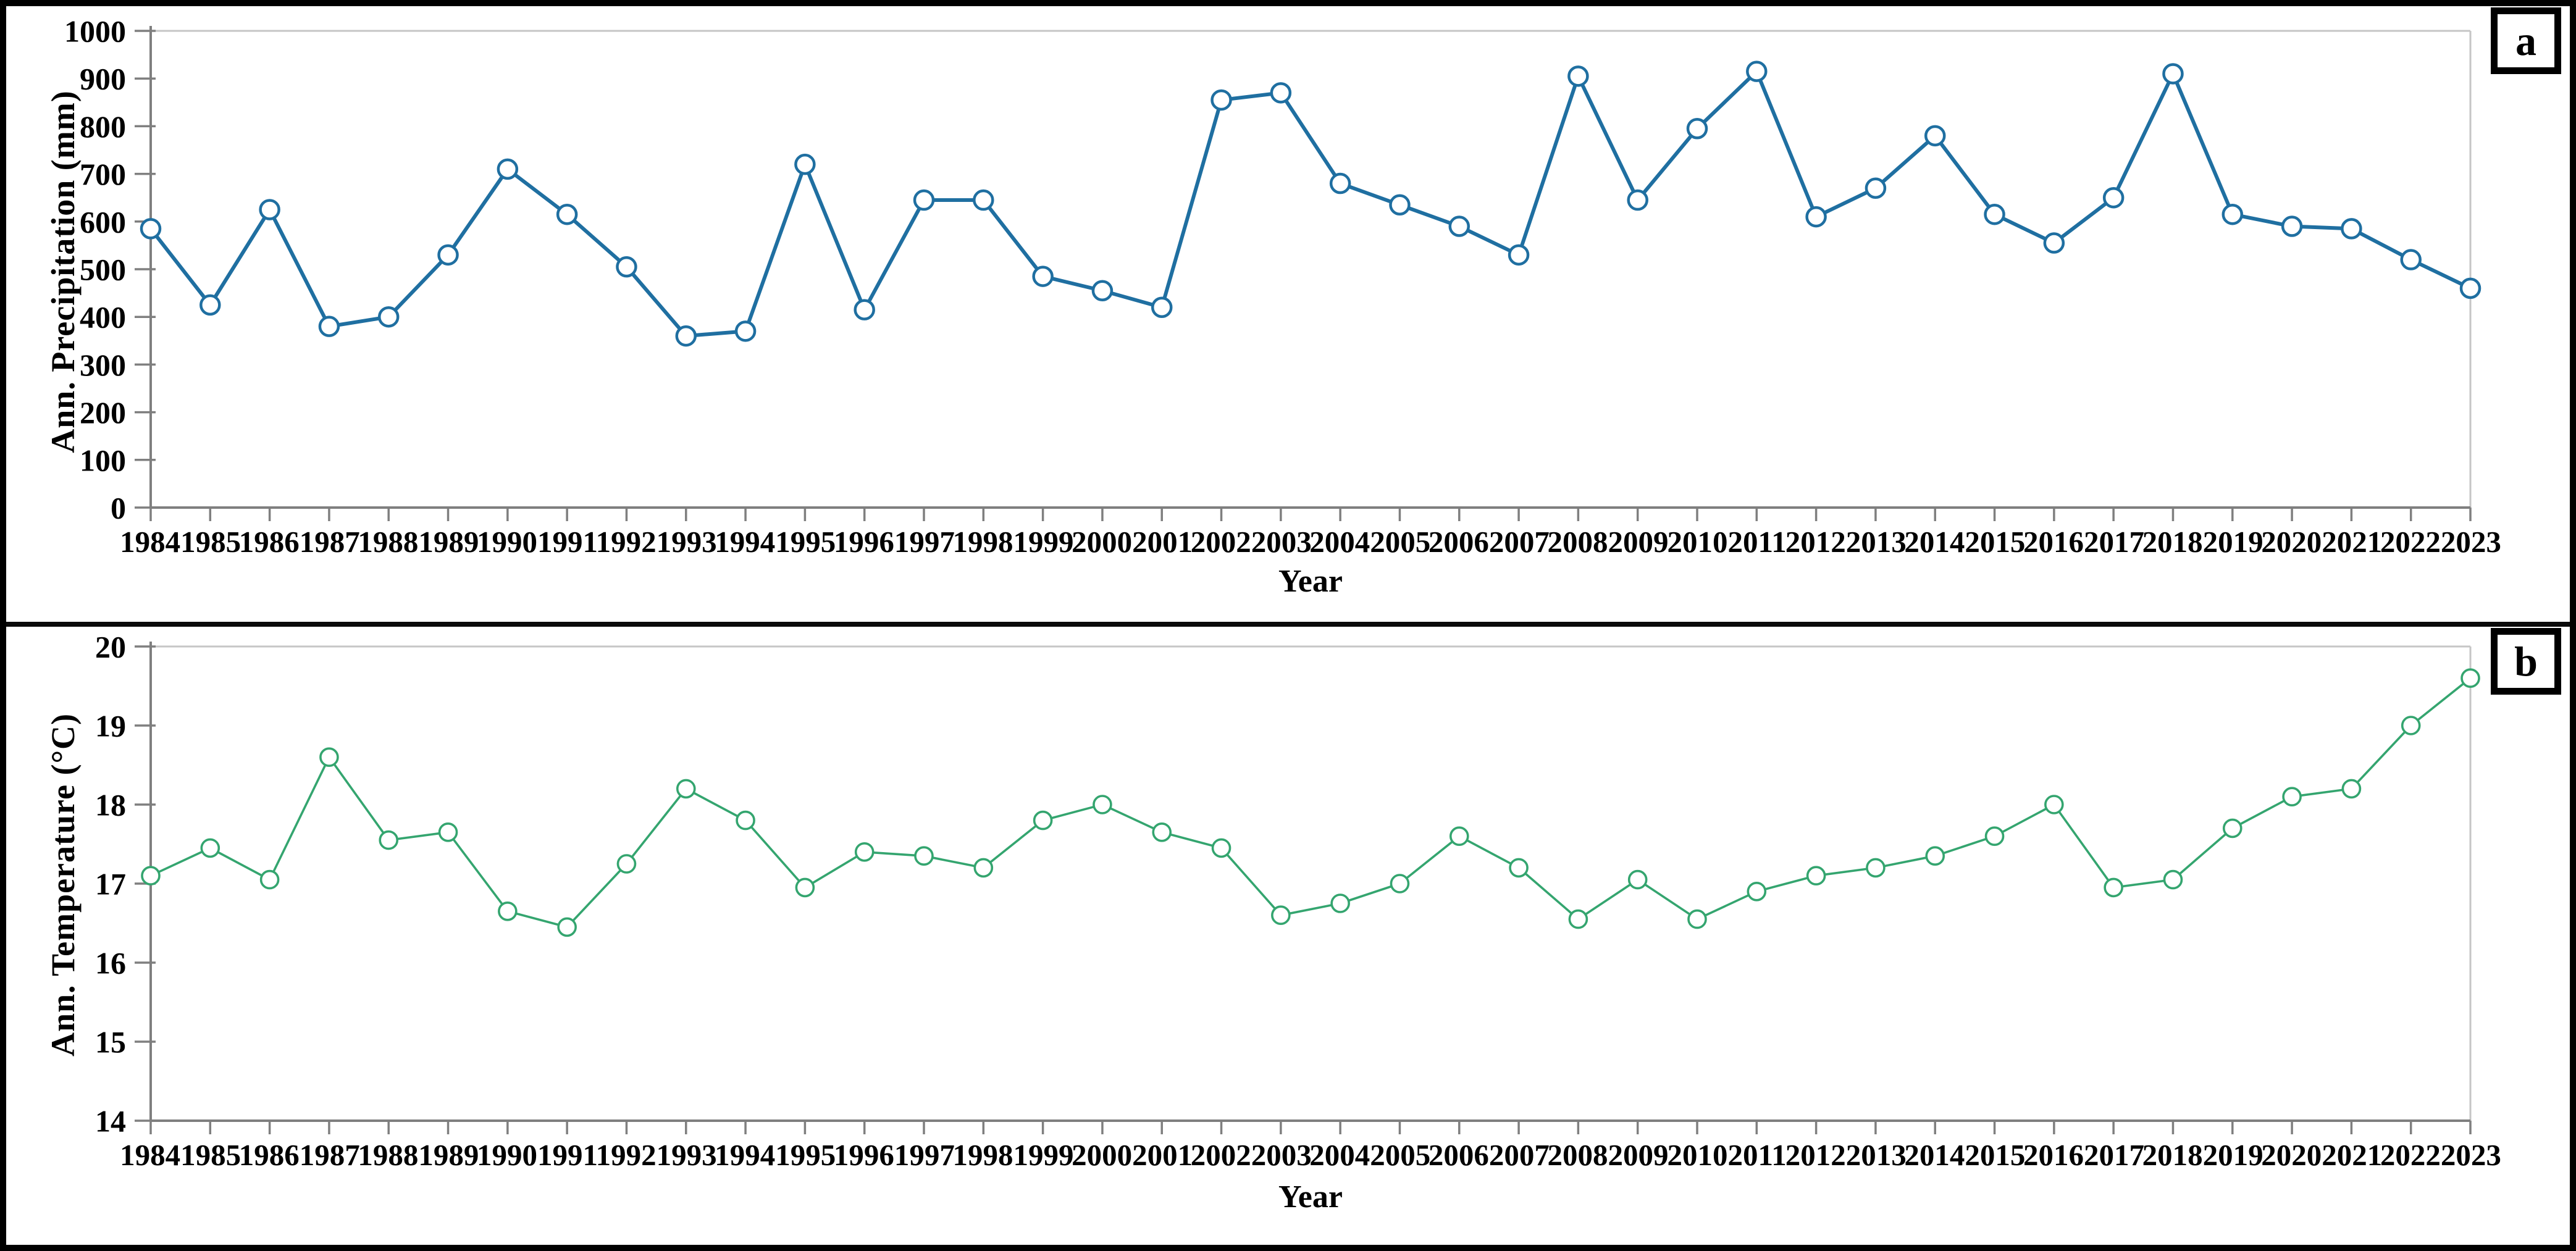 This screenshot has width=2576, height=1251. I want to click on y-tick-label: 200, so click(103, 412).